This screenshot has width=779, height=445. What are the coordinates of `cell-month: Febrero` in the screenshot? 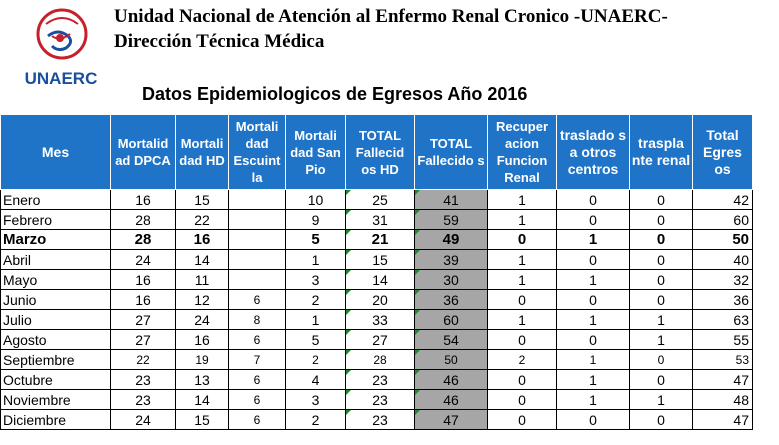 It's located at (55, 219).